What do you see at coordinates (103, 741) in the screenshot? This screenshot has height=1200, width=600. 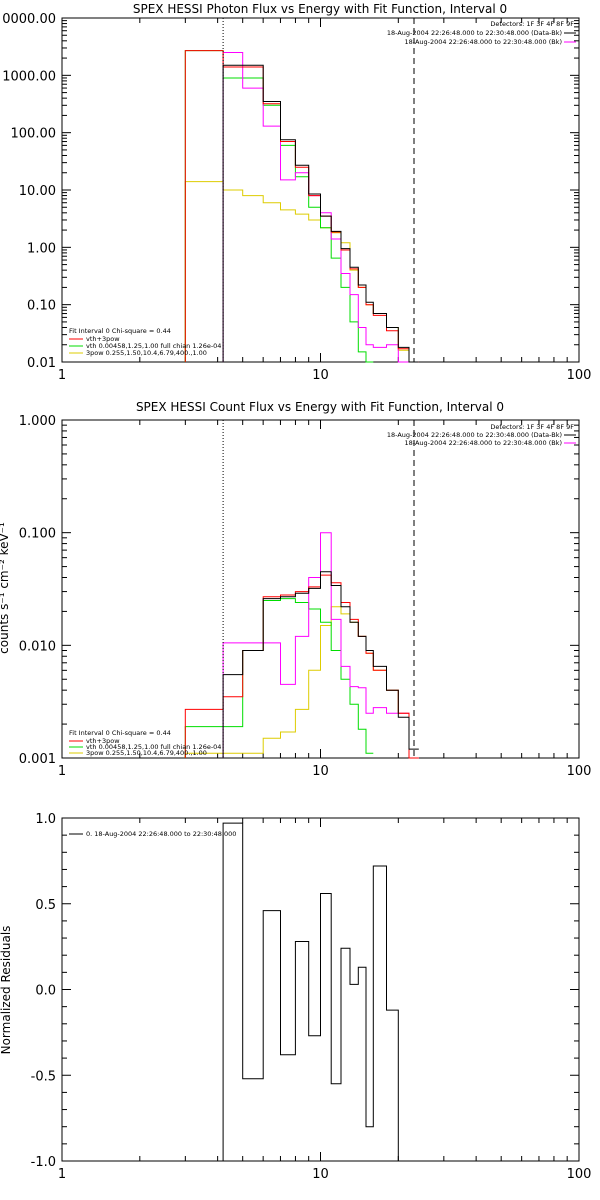 I see `count-flux-legend-fit: vth+3pow` at bounding box center [103, 741].